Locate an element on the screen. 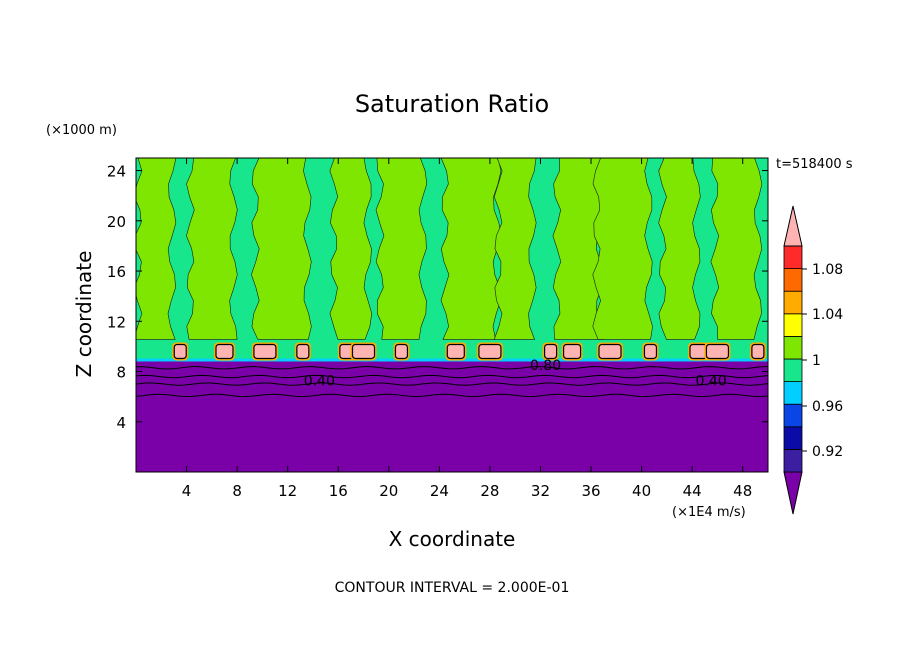  x-unit-label: (×1E4 m/s) is located at coordinates (709, 512).